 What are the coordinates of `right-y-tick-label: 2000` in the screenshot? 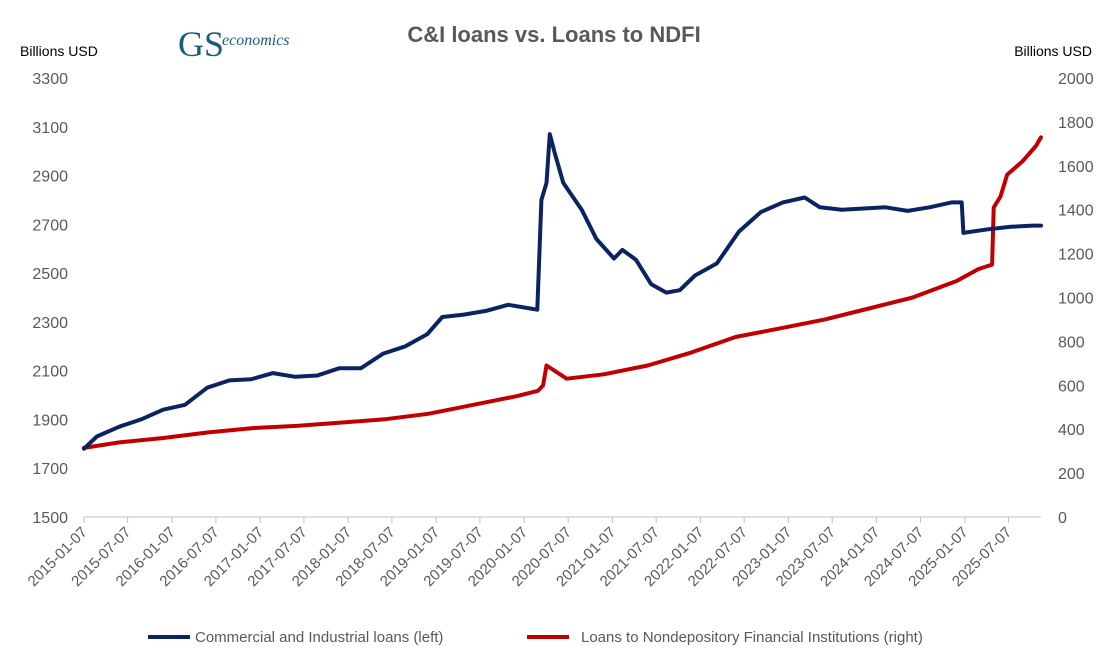 It's located at (1076, 79).